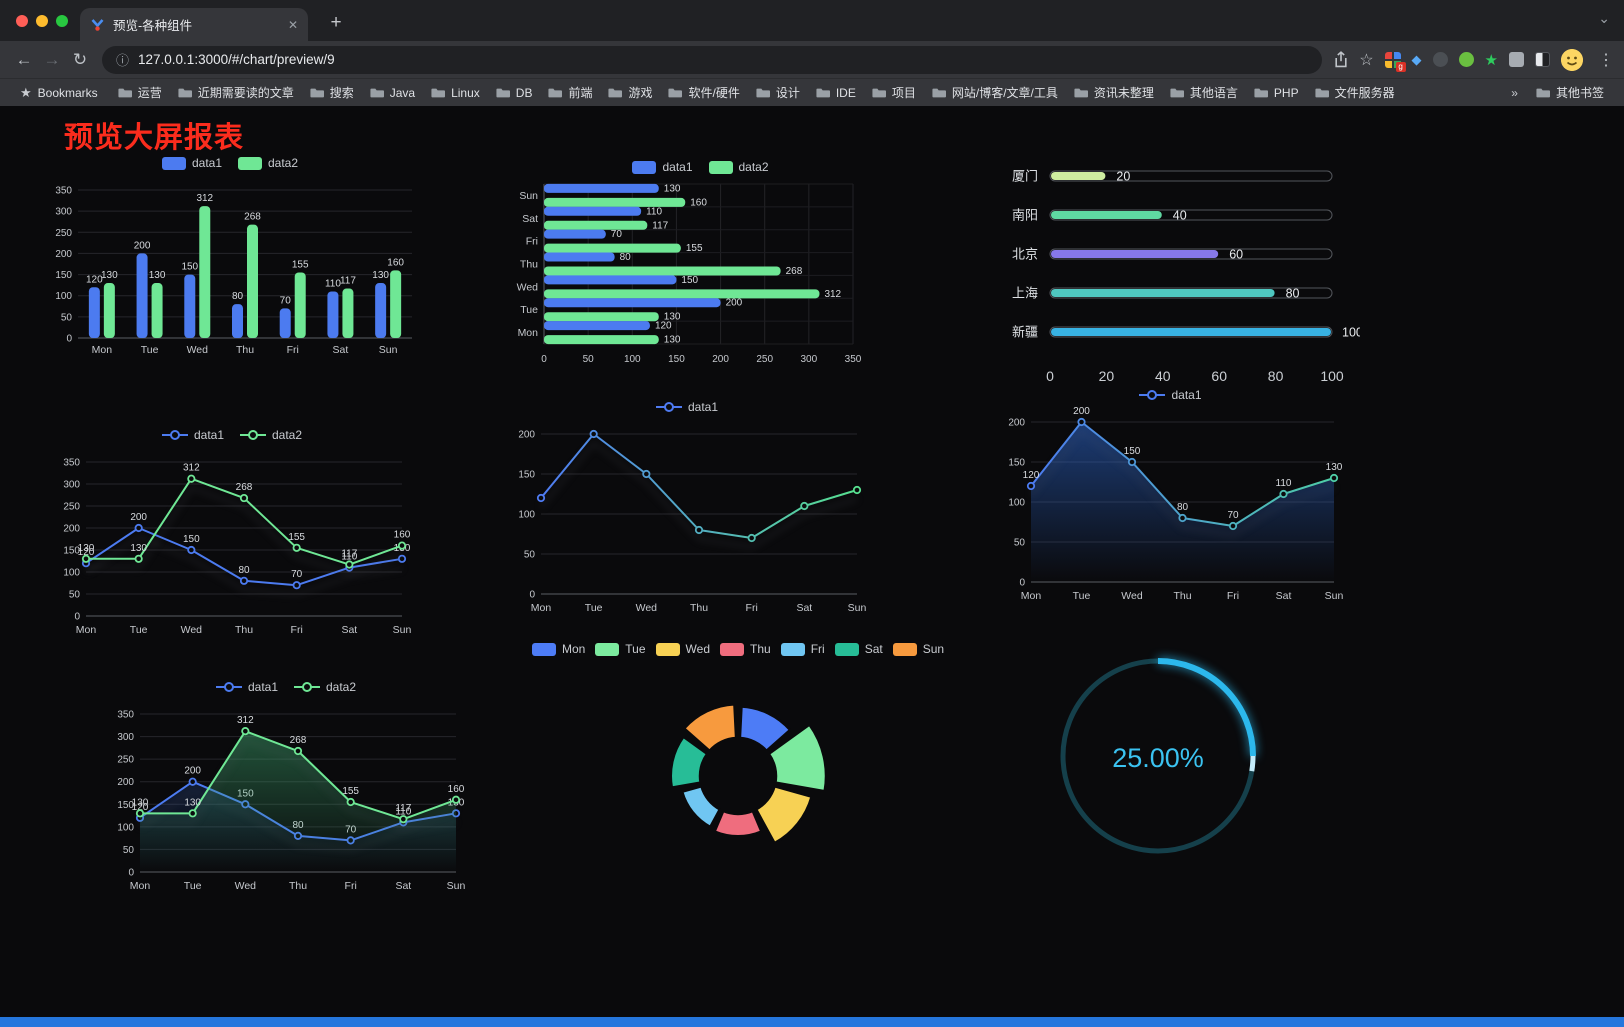 This screenshot has height=1027, width=1624. What do you see at coordinates (63, 296) in the screenshot?
I see `svg-text: 100` at bounding box center [63, 296].